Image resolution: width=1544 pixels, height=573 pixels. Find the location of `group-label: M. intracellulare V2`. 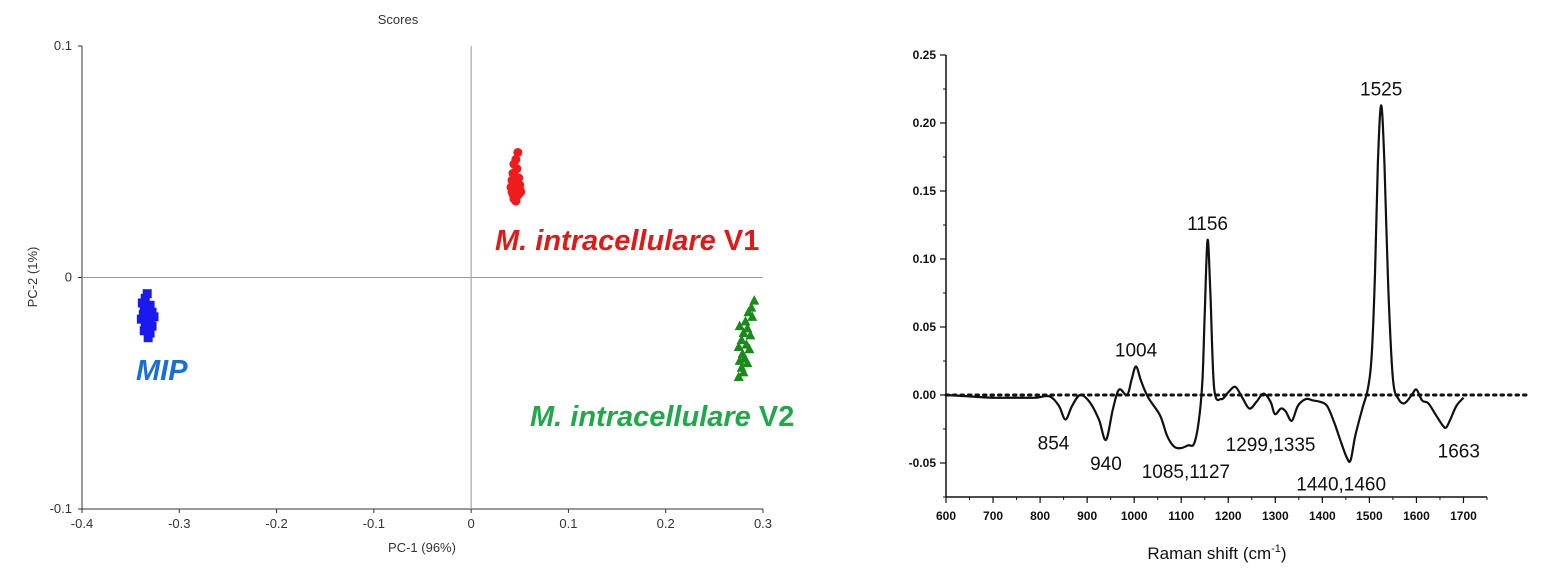

group-label: M. intracellulare V2 is located at coordinates (662, 417).